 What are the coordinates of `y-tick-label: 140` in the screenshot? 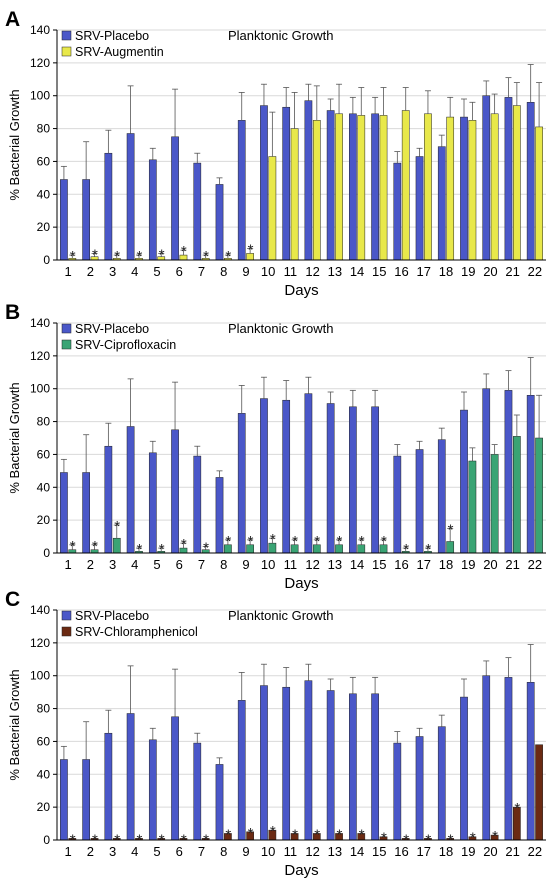 It's located at (40, 323).